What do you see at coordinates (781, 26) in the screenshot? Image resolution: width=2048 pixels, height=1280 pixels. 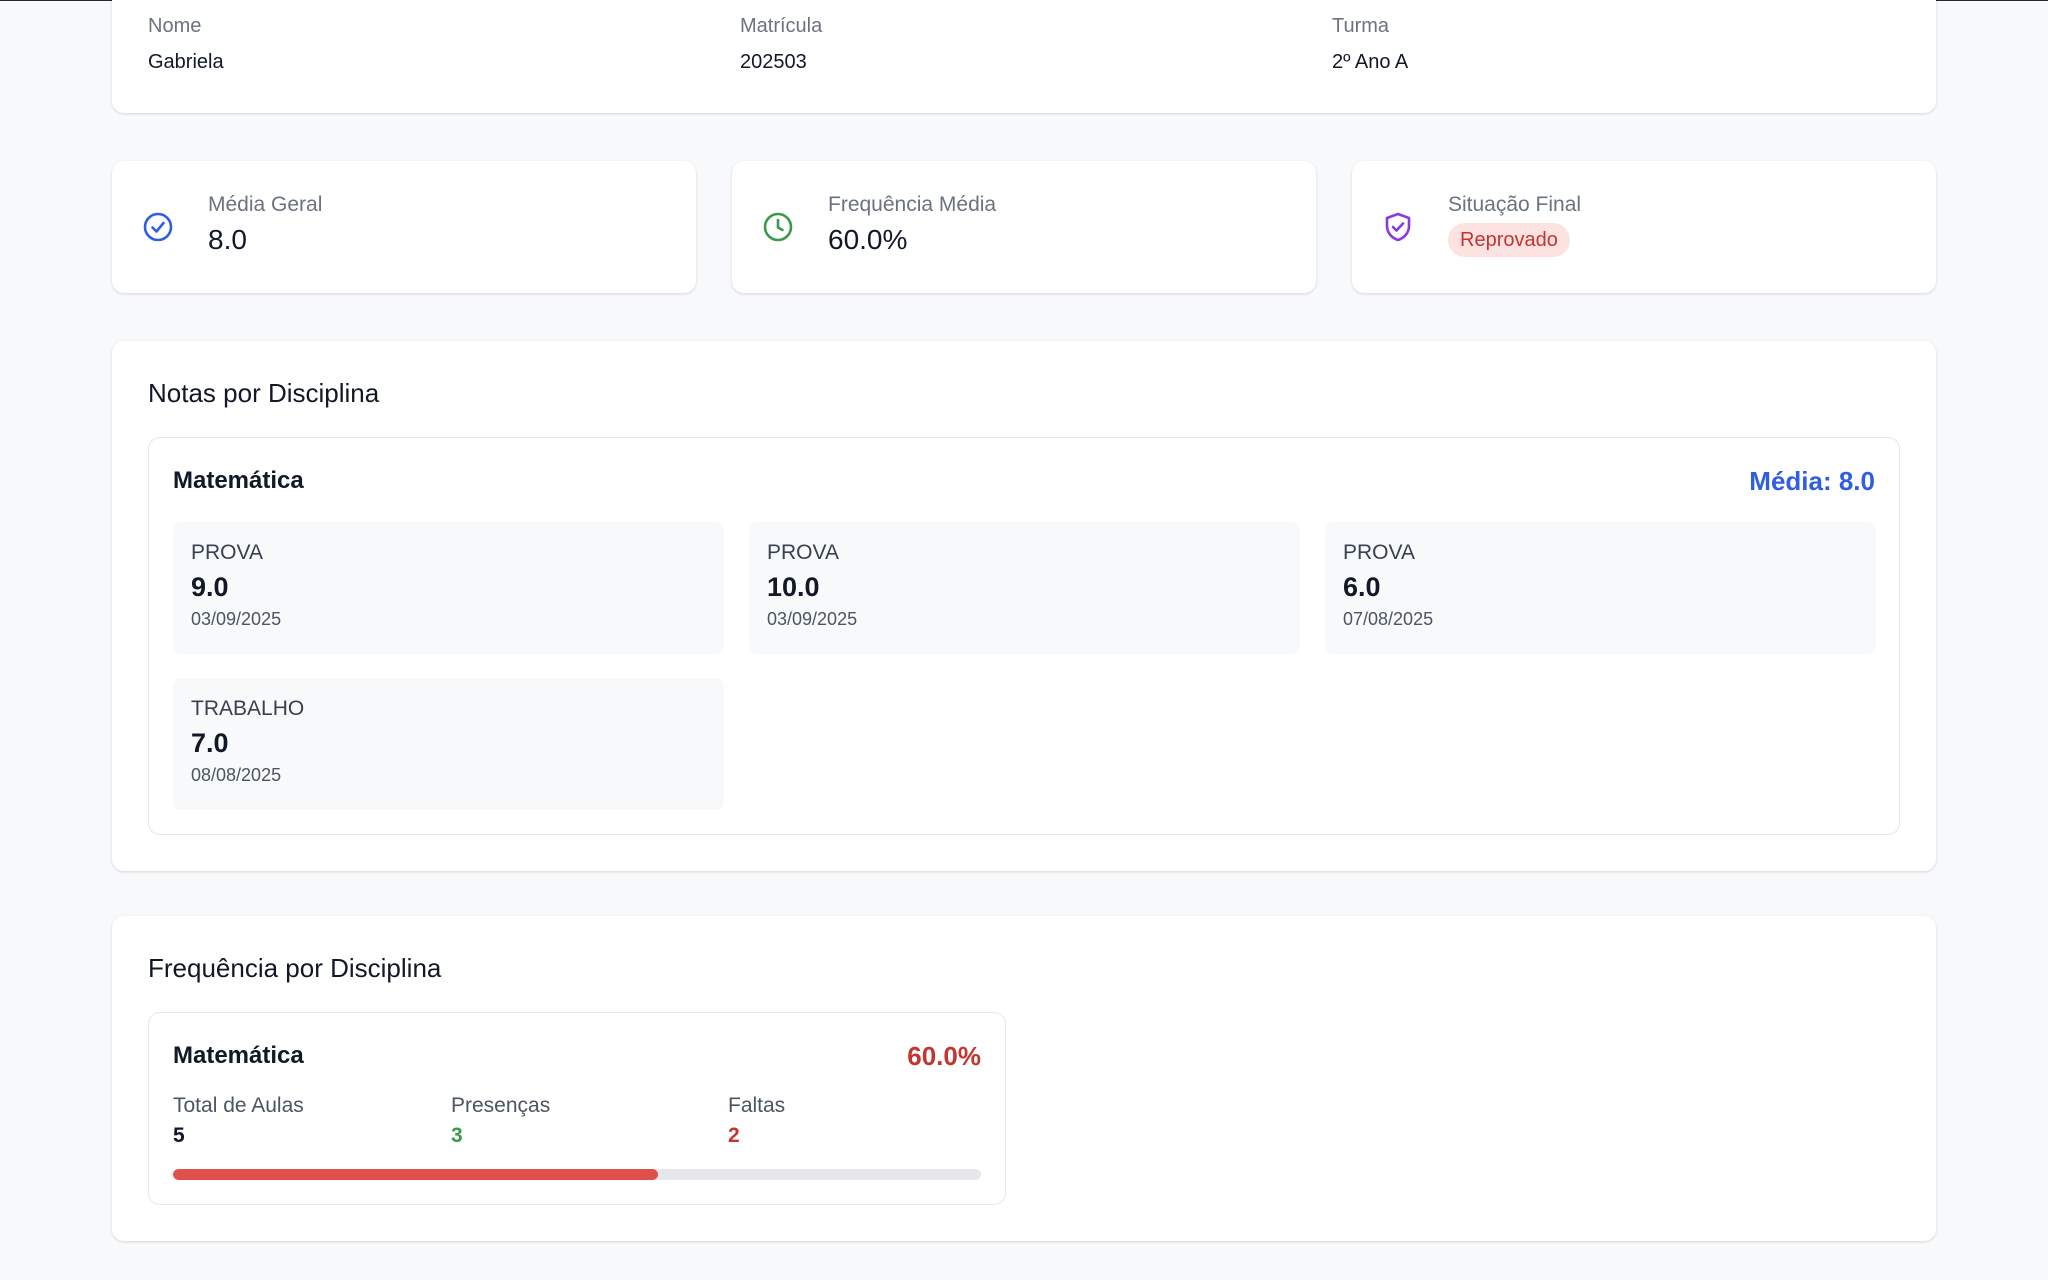 I see `student-enrollment-label: Matrícula` at bounding box center [781, 26].